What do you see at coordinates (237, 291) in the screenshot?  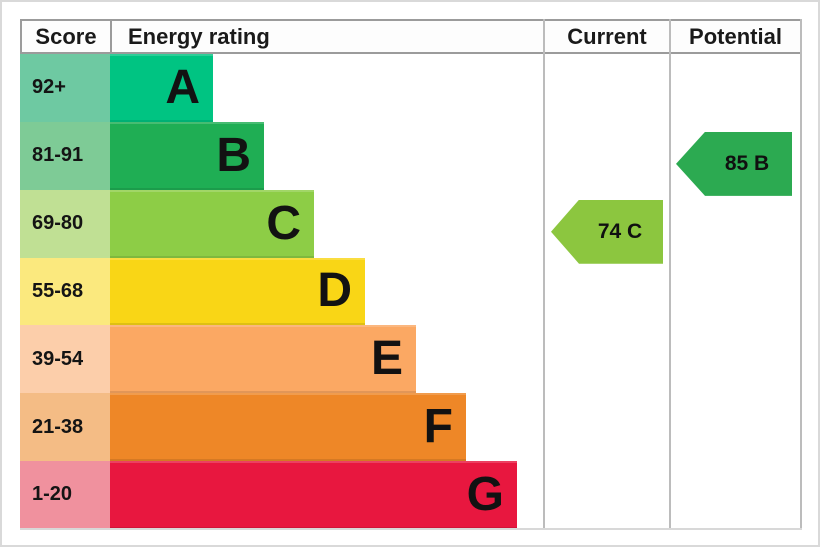 I see `band-bar-d: D` at bounding box center [237, 291].